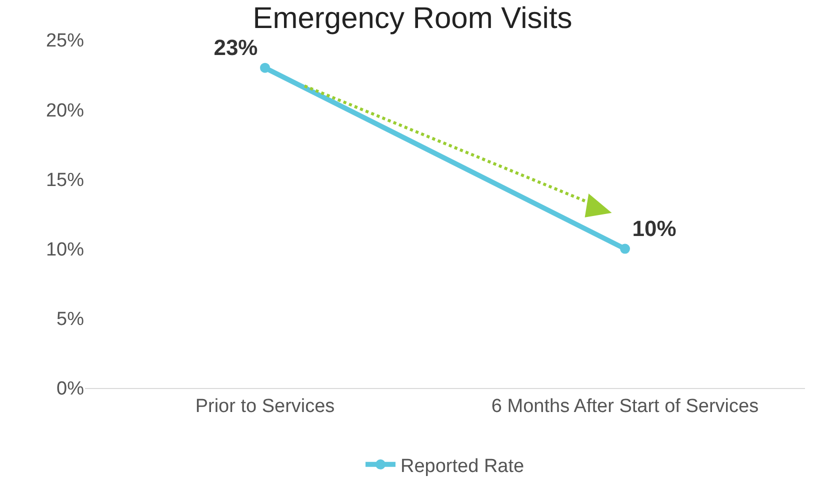  I want to click on y-tick-label: 5%, so click(70, 319).